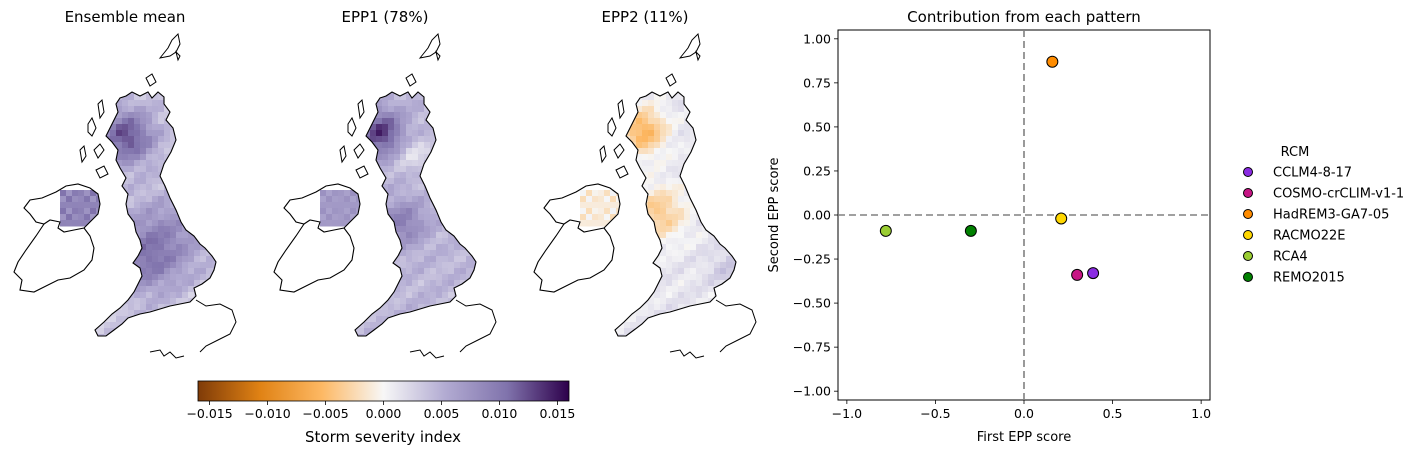 The image size is (1427, 454). Describe the element at coordinates (1309, 278) in the screenshot. I see `legend-entry-label: REMO2015` at that location.